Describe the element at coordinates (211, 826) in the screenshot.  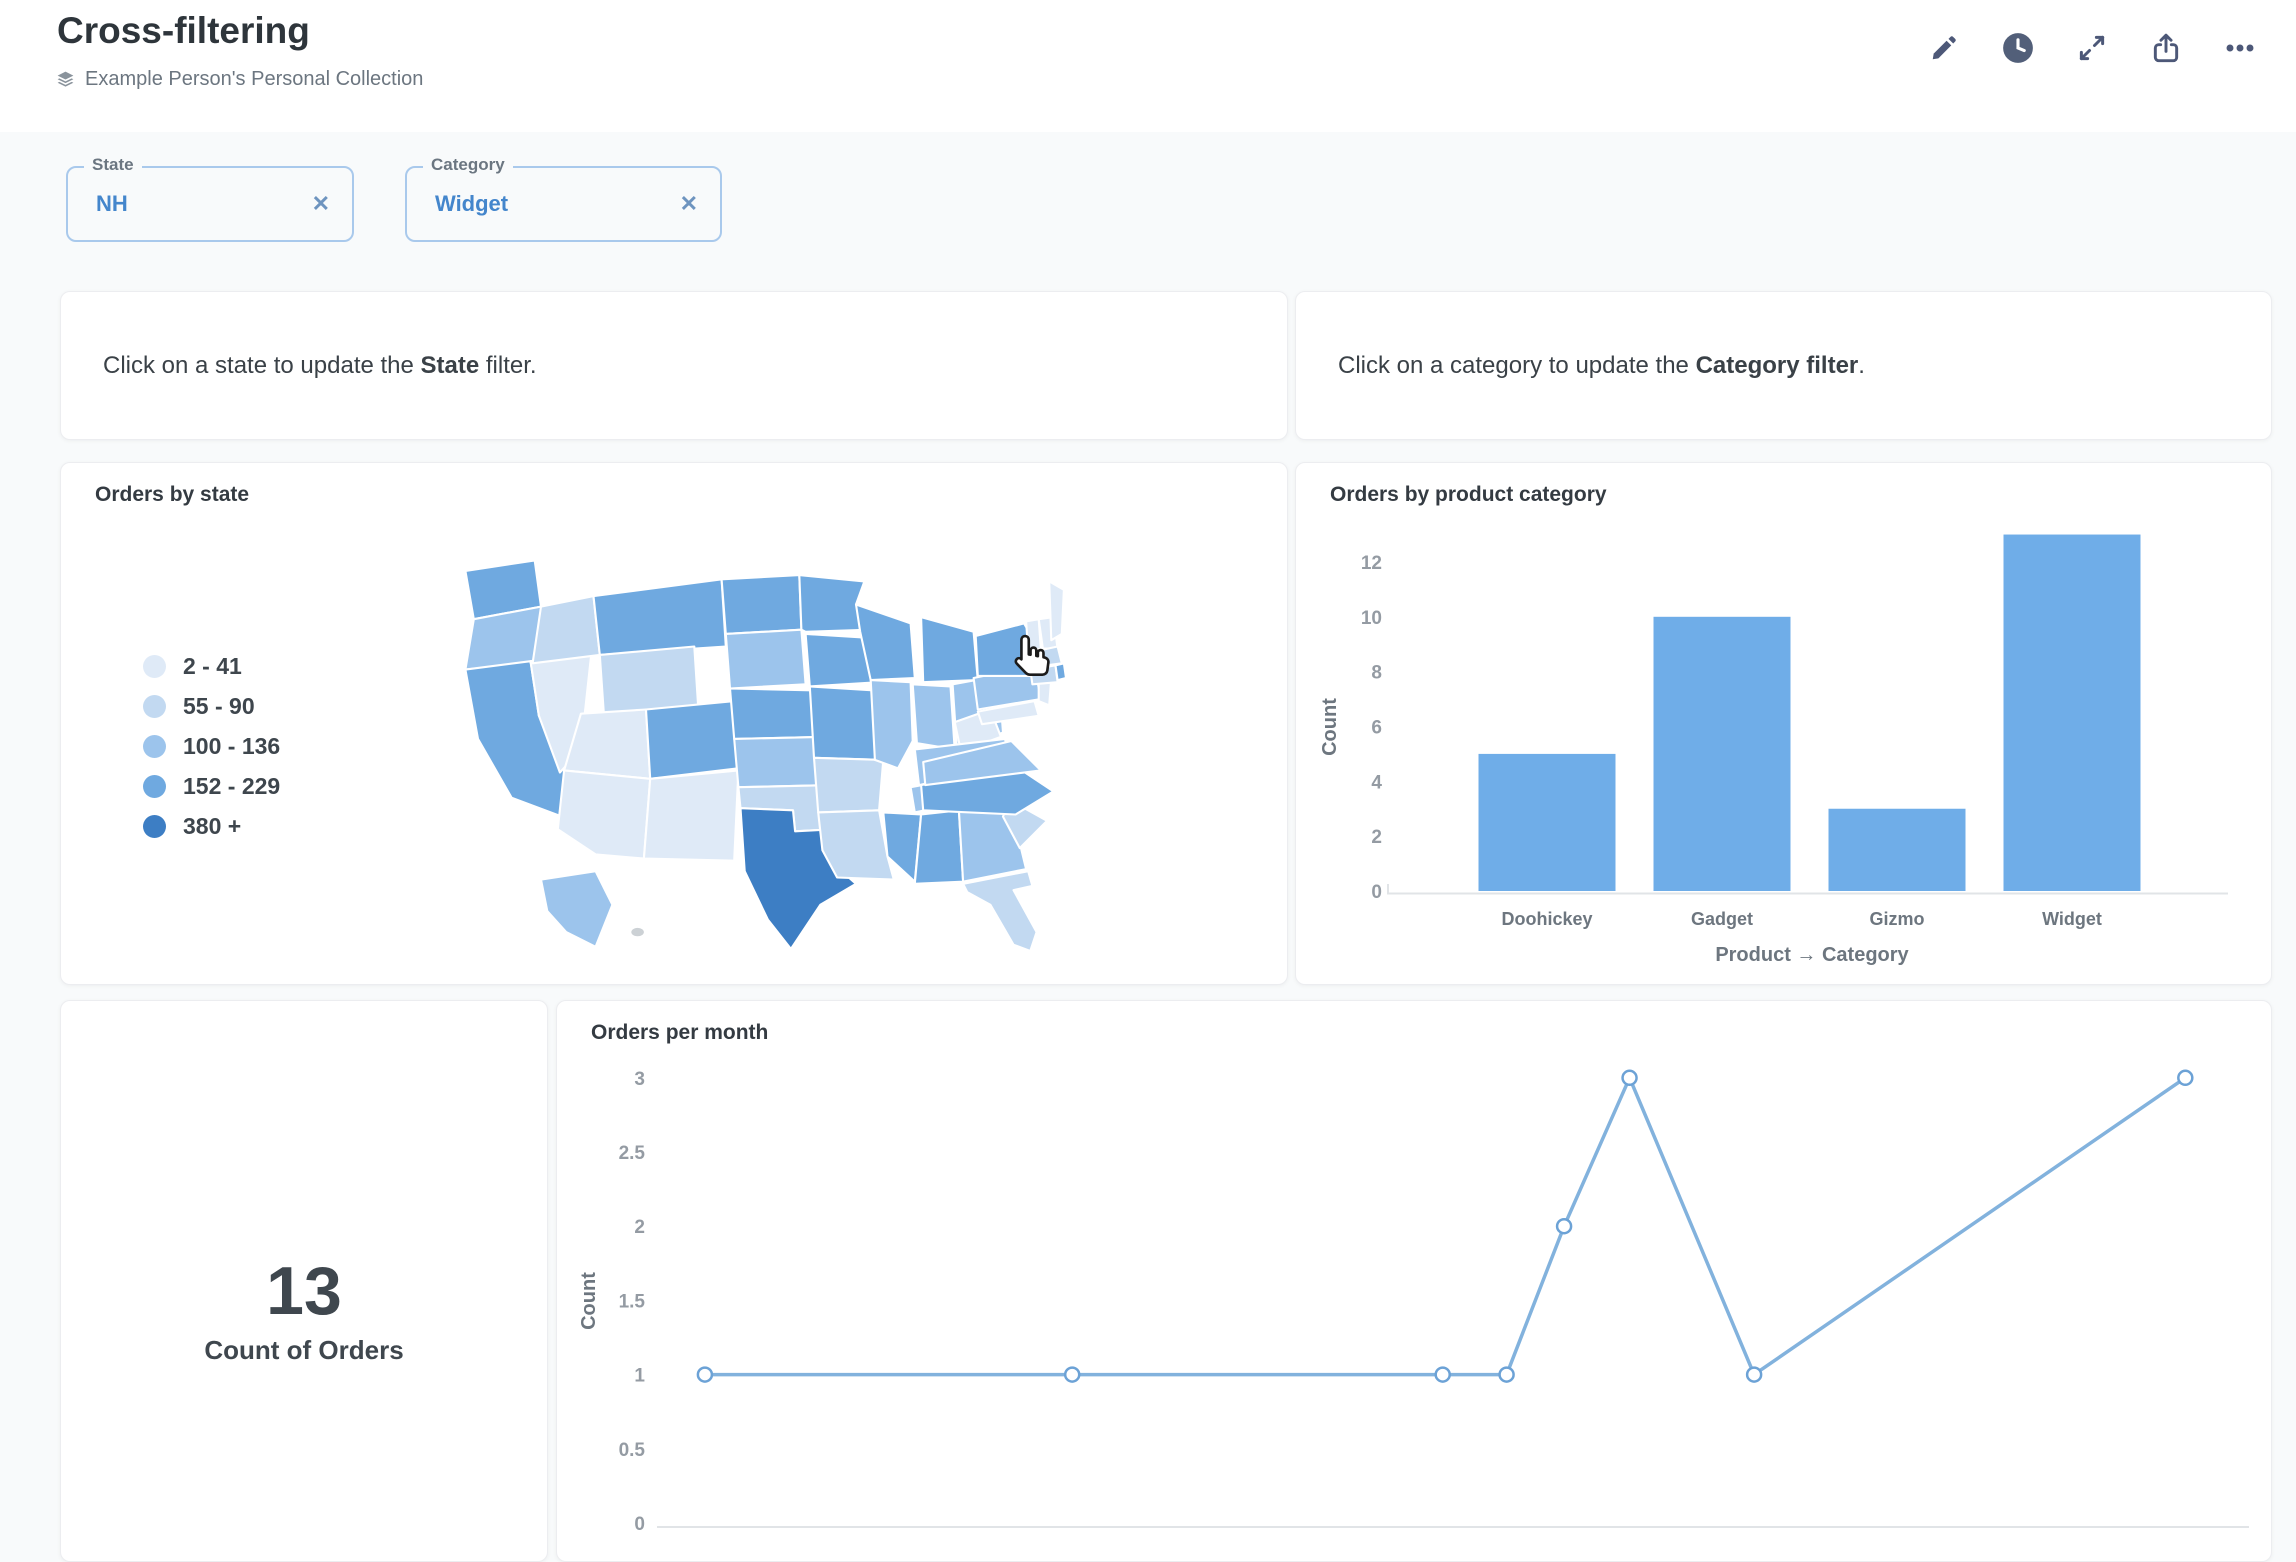
I see `legend-row: 380 +` at that location.